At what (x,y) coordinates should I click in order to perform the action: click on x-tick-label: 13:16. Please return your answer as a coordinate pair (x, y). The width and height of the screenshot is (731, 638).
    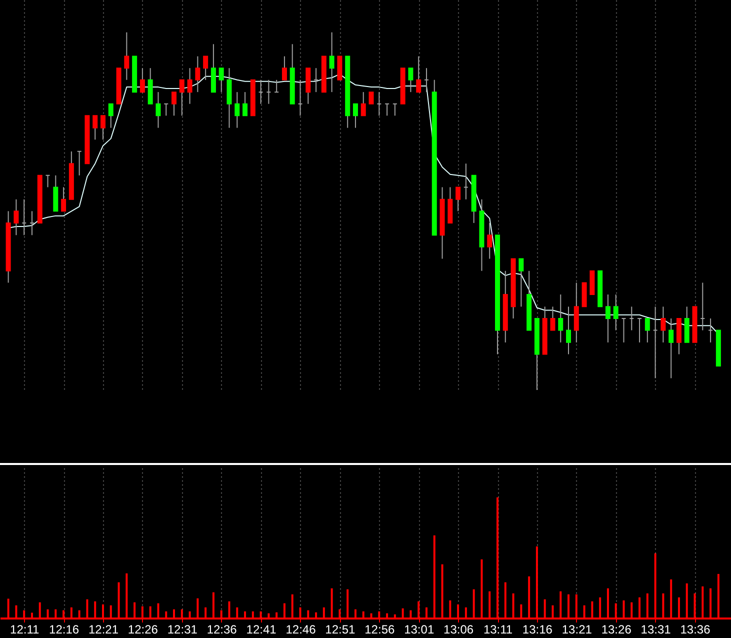
    Looking at the image, I should click on (537, 629).